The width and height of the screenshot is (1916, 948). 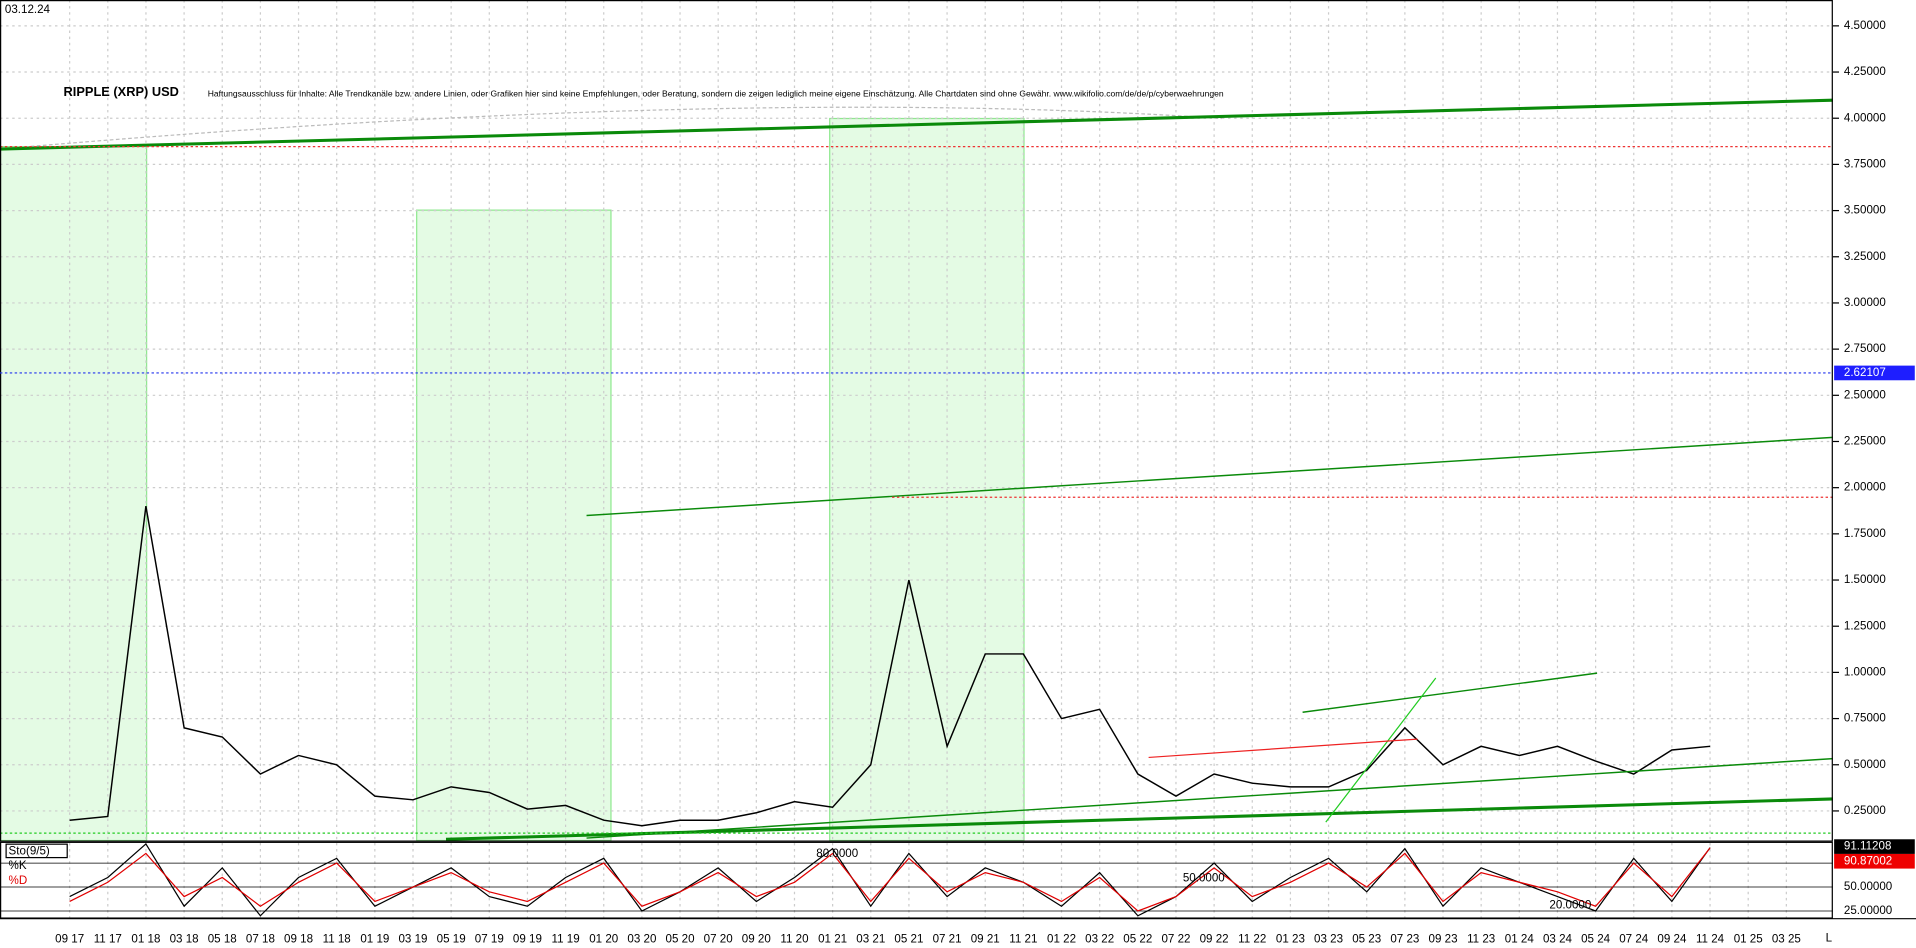 I want to click on y-tick-label: 3.00000, so click(x=1865, y=302).